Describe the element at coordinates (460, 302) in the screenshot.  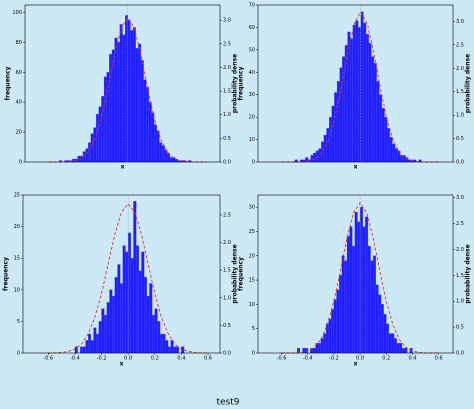
I see `y2-tick-label: 1.0` at that location.